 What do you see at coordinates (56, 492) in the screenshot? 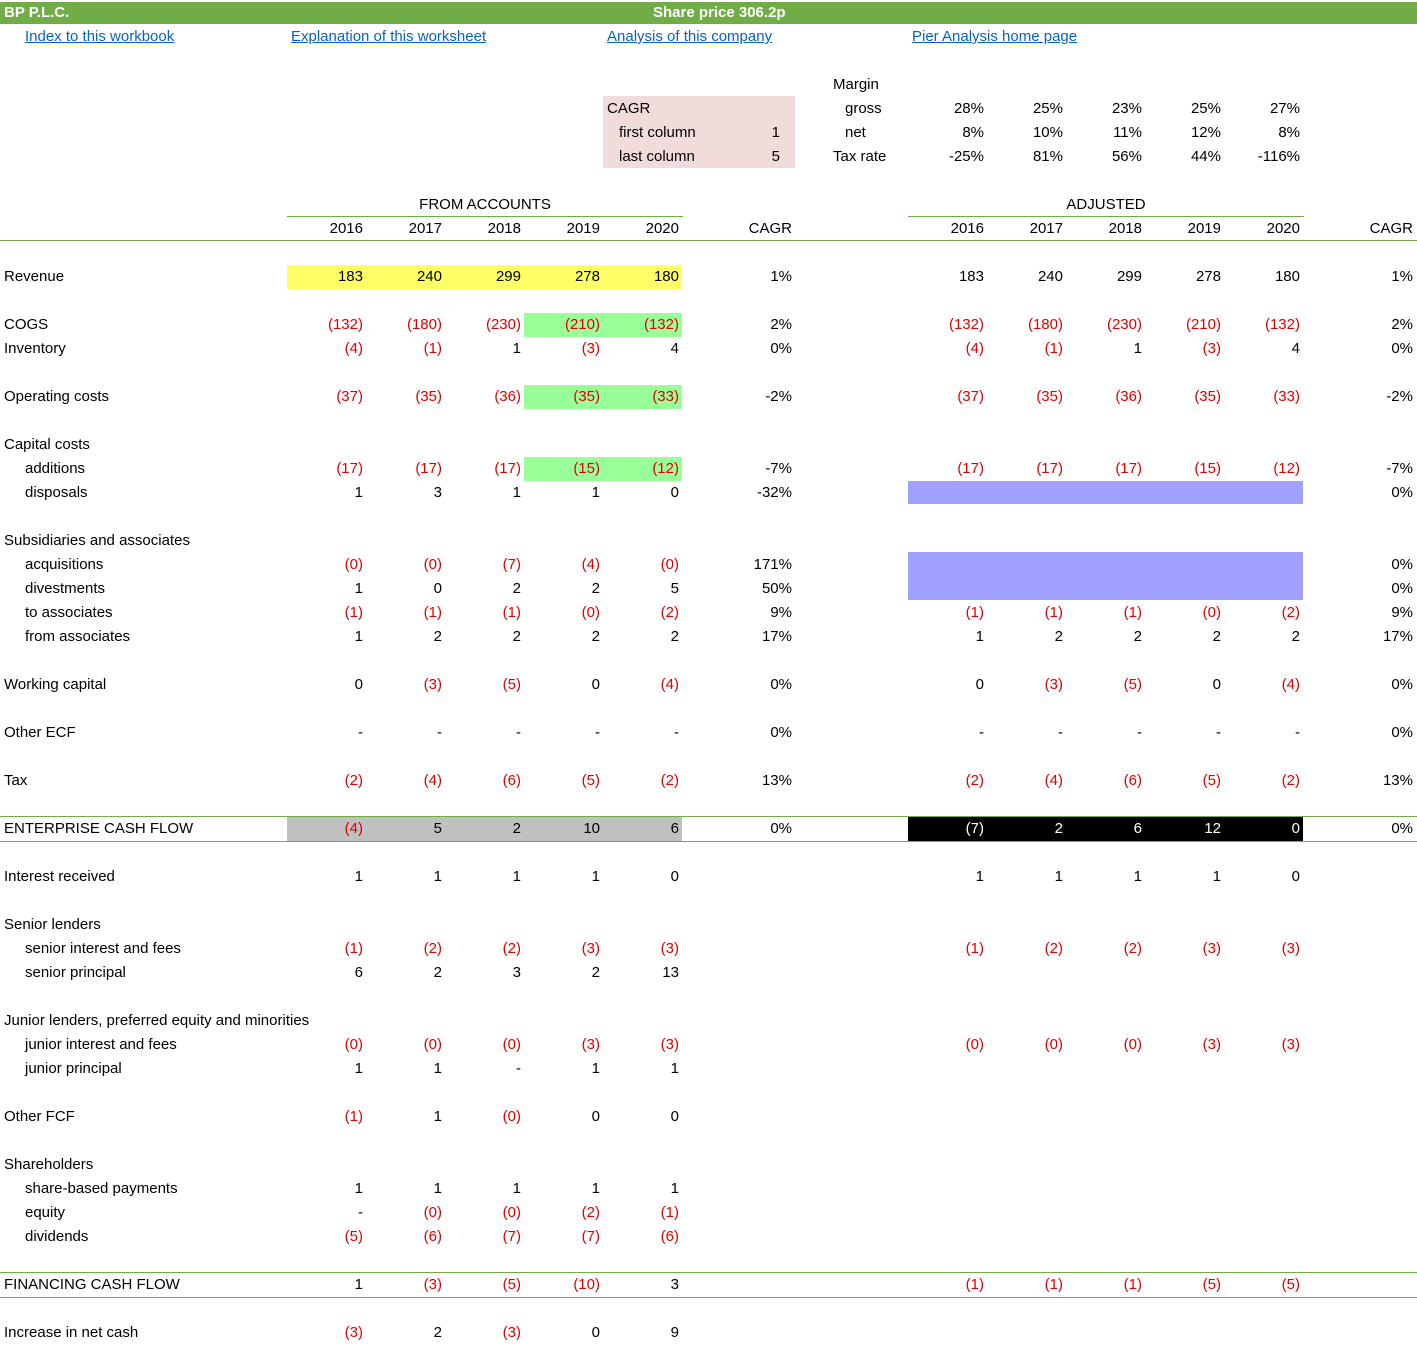
I see `row-label: disposals` at bounding box center [56, 492].